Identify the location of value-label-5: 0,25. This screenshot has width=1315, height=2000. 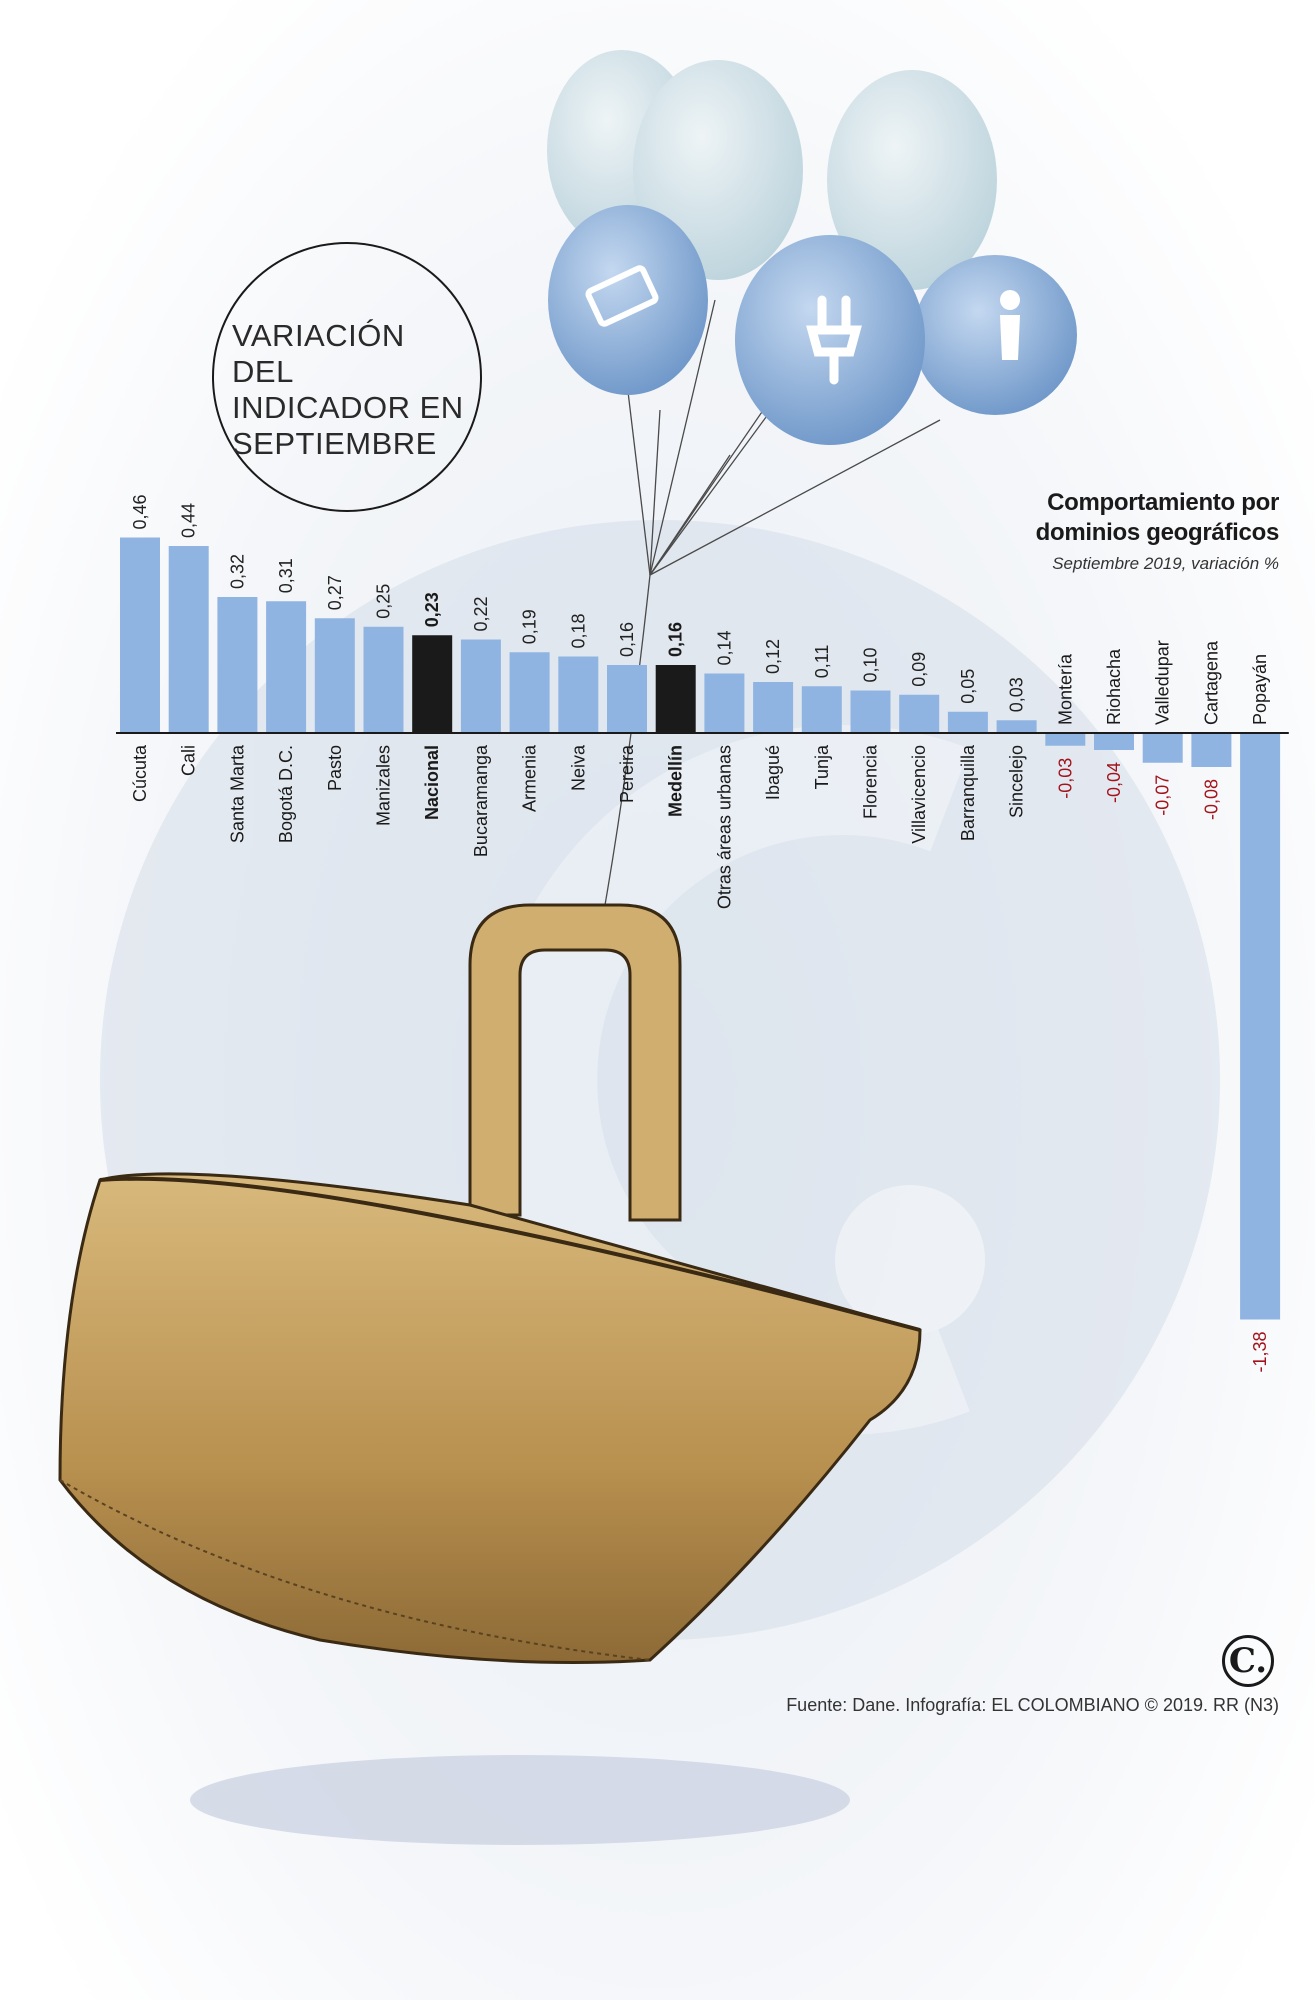
(384, 601).